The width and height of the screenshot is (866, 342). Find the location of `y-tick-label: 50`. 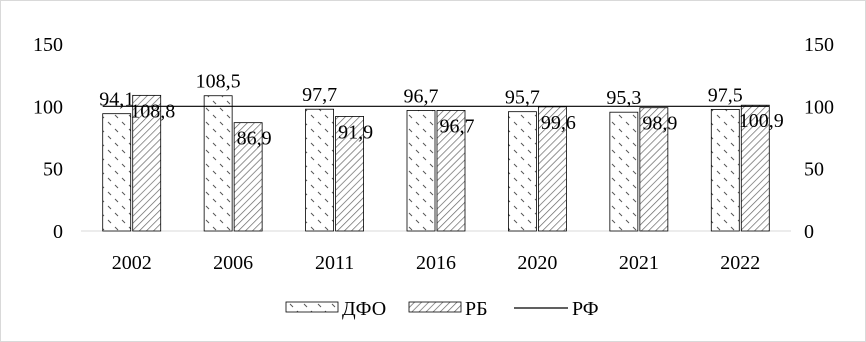

y-tick-label: 50 is located at coordinates (53, 170).